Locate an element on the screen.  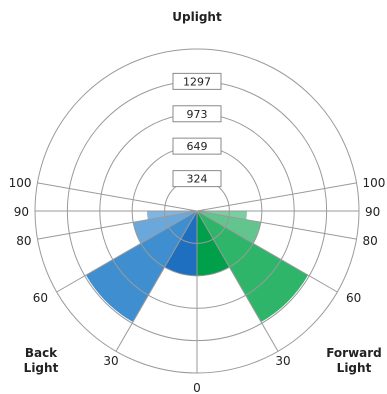
chart-title: Uplight is located at coordinates (197, 17).